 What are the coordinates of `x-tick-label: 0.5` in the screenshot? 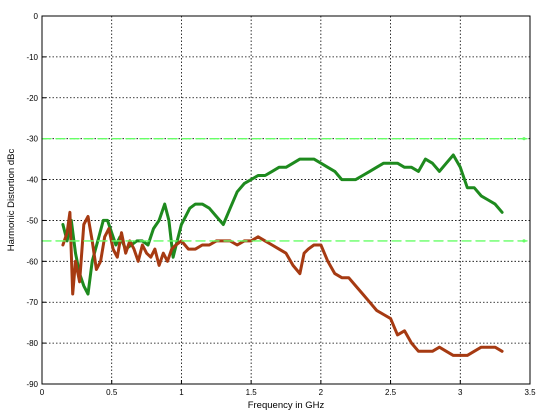 It's located at (112, 392).